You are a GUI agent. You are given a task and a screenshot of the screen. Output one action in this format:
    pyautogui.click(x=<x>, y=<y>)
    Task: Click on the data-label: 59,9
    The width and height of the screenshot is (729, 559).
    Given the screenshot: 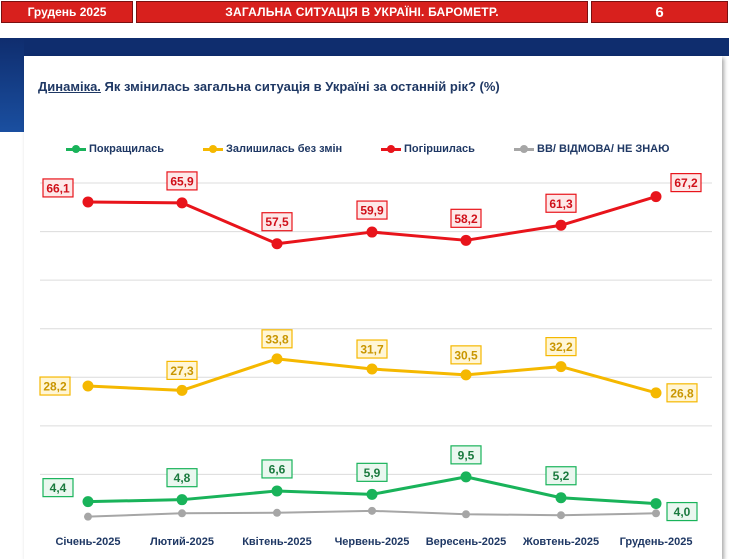 What is the action you would take?
    pyautogui.click(x=372, y=211)
    